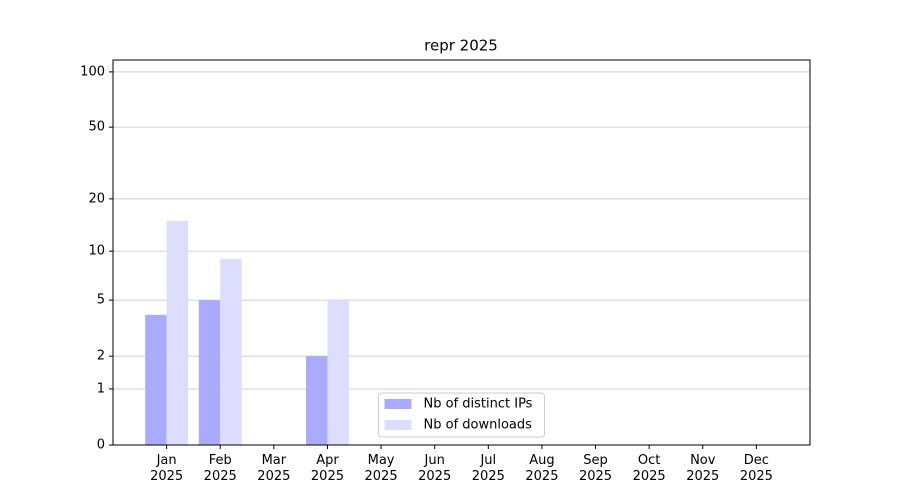  I want to click on y-tick-label: 2, so click(101, 356).